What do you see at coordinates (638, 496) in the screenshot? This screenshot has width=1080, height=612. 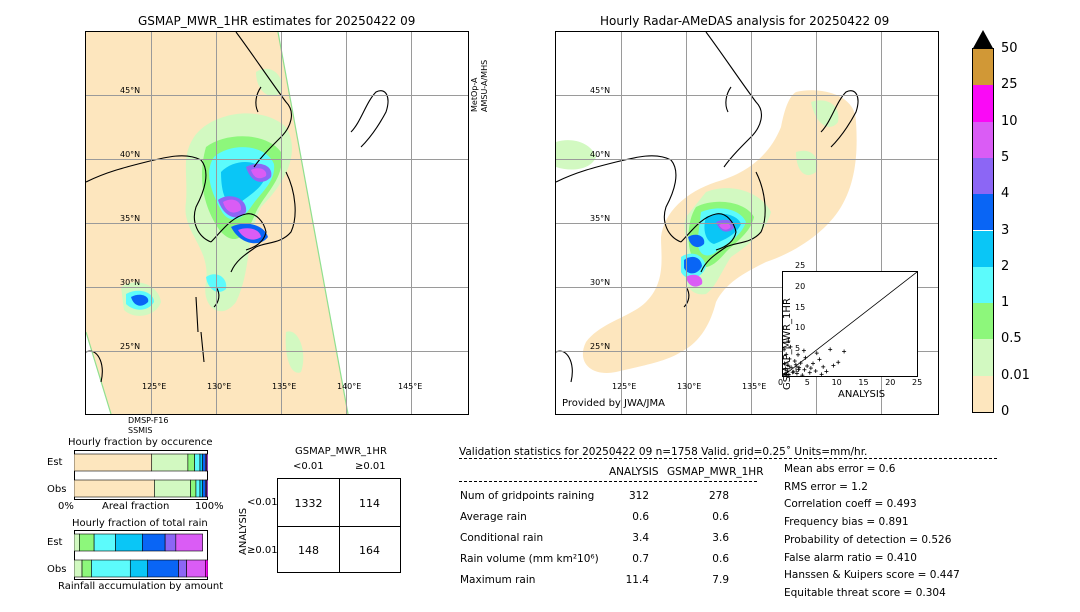 I see `validation-analysis: 312` at bounding box center [638, 496].